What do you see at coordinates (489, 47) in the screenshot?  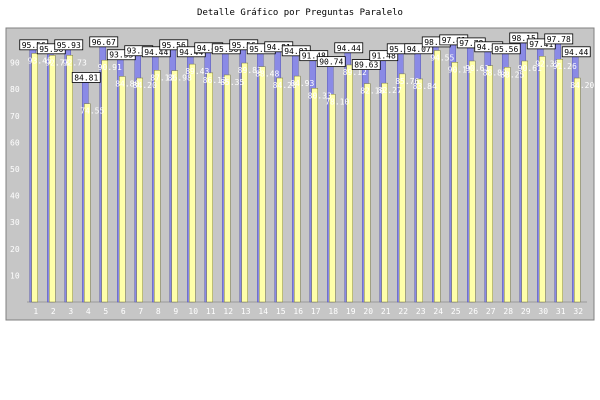 I see `data-label-series-1: 94.81` at bounding box center [489, 47].